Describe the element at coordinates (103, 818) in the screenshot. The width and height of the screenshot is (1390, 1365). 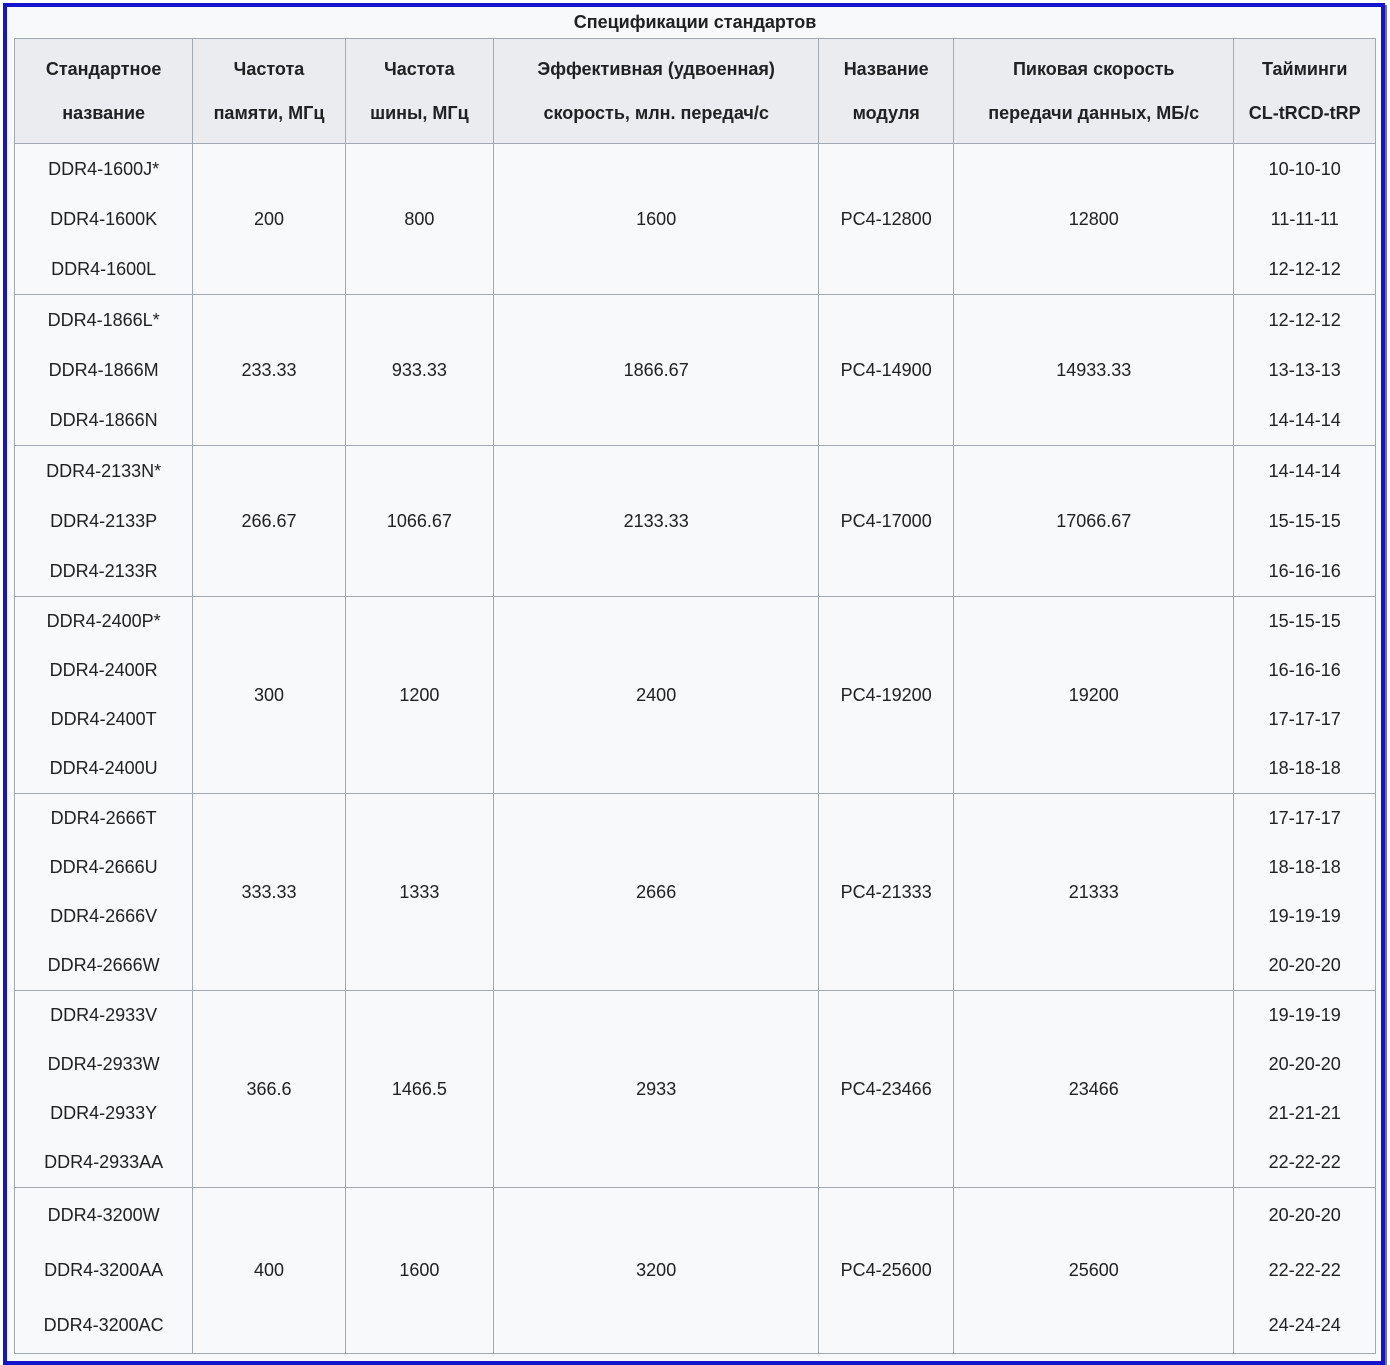
I see `standard-name: DDR4-2666T` at that location.